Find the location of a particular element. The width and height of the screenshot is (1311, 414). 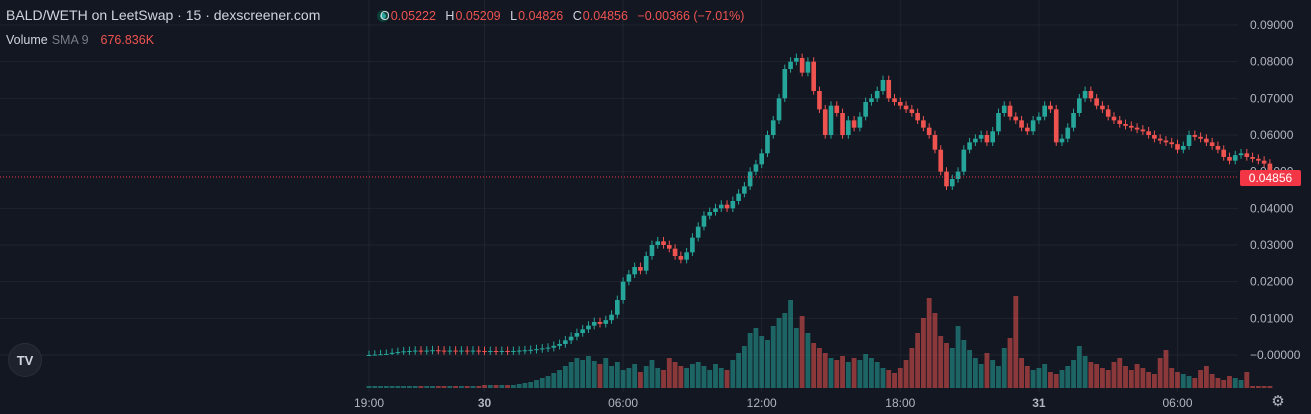

volume-legend: Volume SMA 9 676.836K is located at coordinates (80, 40).